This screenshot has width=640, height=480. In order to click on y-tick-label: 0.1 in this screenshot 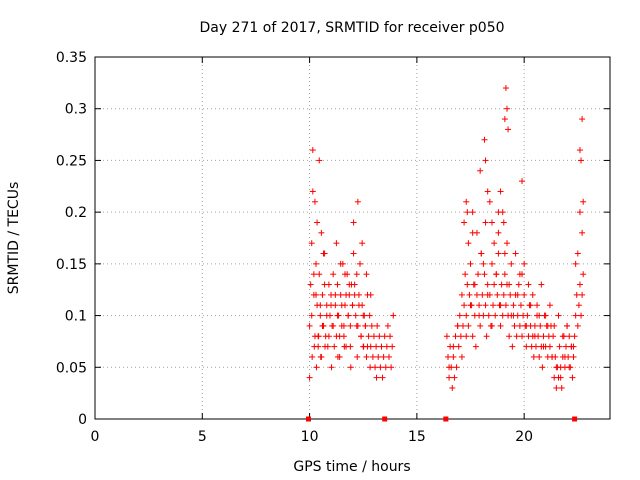, I will do `click(76, 317)`.